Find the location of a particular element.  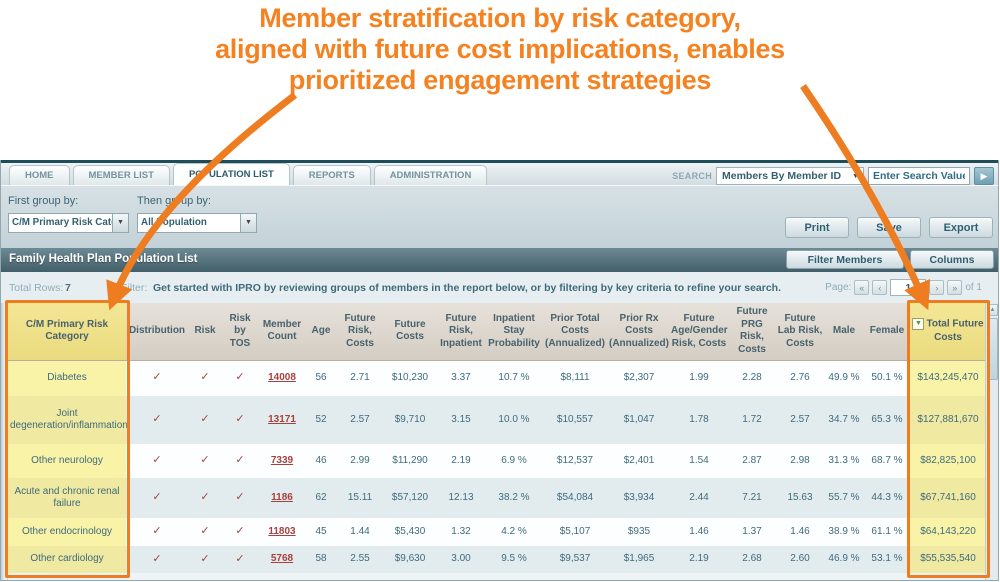

cell-member-count: 5768 is located at coordinates (282, 559).